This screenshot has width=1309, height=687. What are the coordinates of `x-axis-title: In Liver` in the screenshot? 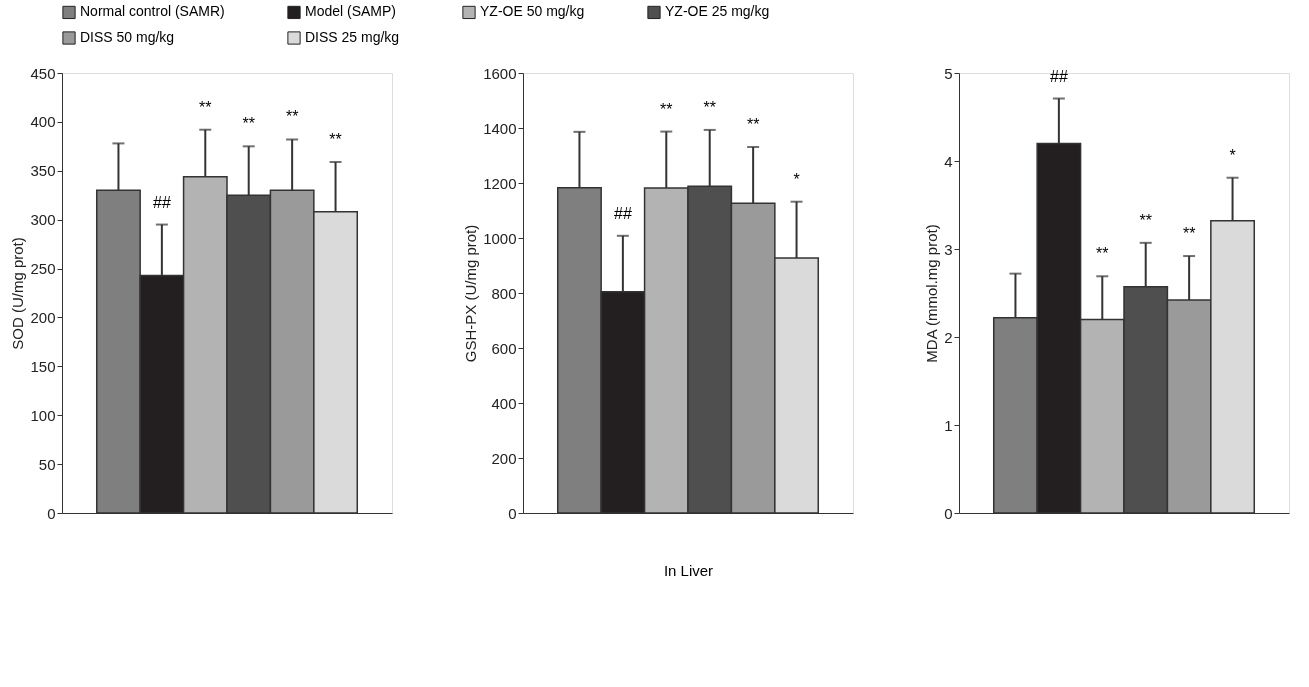 It's located at (688, 570).